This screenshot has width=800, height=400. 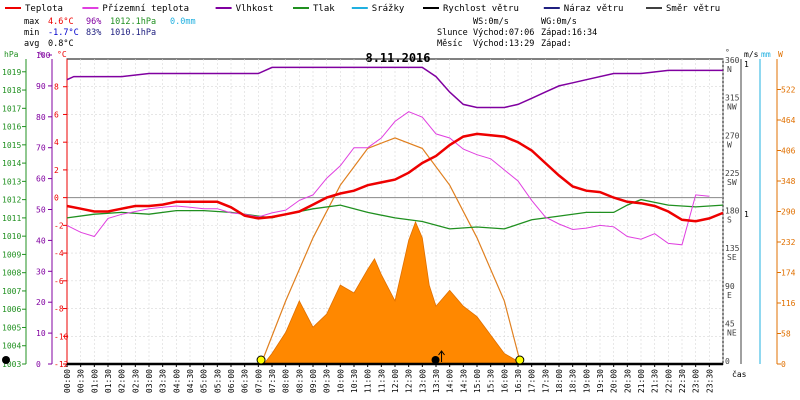 What do you see at coordinates (729, 69) in the screenshot?
I see `dir-tick-dir: N` at bounding box center [729, 69].